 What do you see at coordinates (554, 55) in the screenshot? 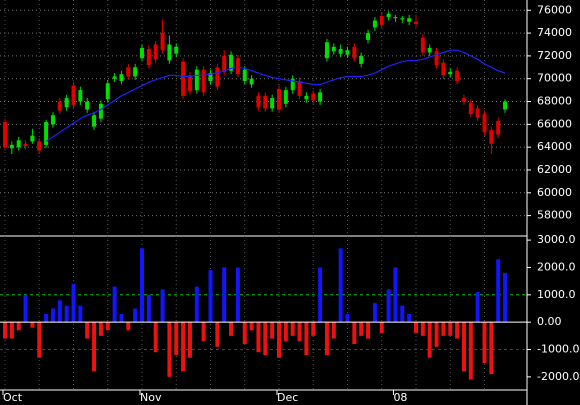
I see `y-tick-label: 72000` at bounding box center [554, 55].